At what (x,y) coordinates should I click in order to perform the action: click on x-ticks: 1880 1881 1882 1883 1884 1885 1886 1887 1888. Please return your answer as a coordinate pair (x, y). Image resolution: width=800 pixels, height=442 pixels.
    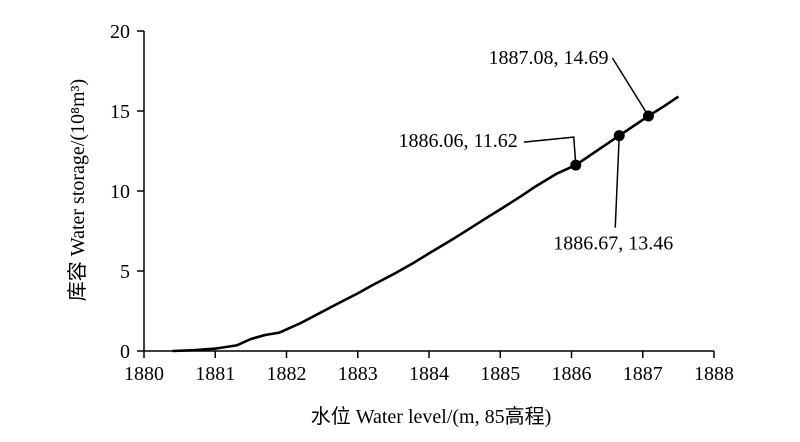
    Looking at the image, I should click on (429, 368).